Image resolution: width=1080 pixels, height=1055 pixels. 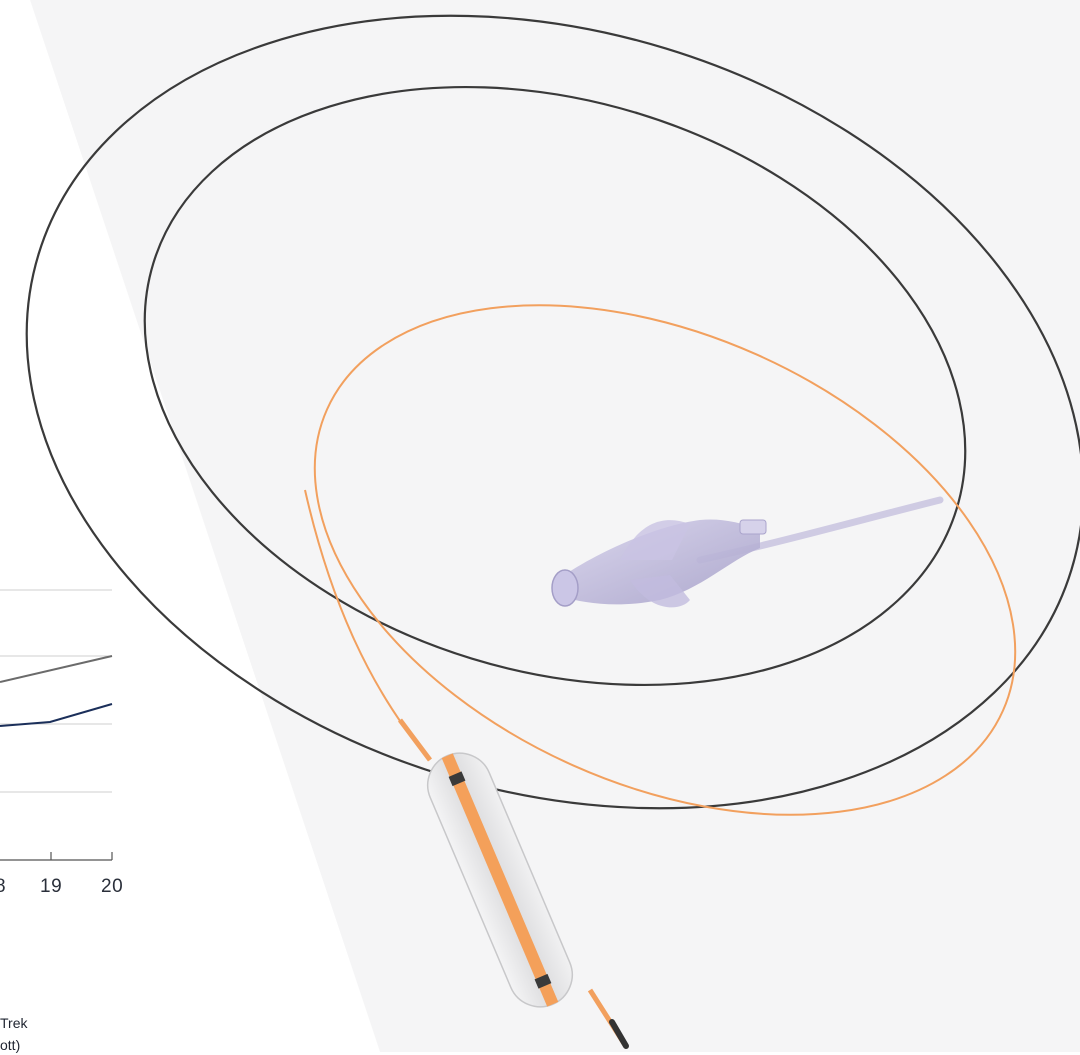 What do you see at coordinates (500, 880) in the screenshot?
I see `catheter-balloon` at bounding box center [500, 880].